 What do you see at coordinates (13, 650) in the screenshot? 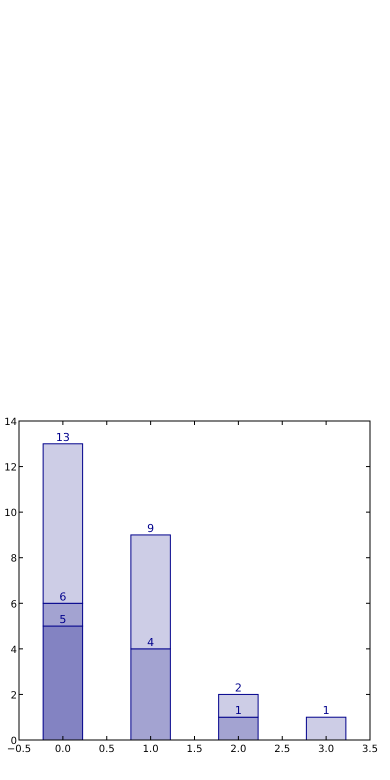
I see `y-tick-label: 4` at bounding box center [13, 650].